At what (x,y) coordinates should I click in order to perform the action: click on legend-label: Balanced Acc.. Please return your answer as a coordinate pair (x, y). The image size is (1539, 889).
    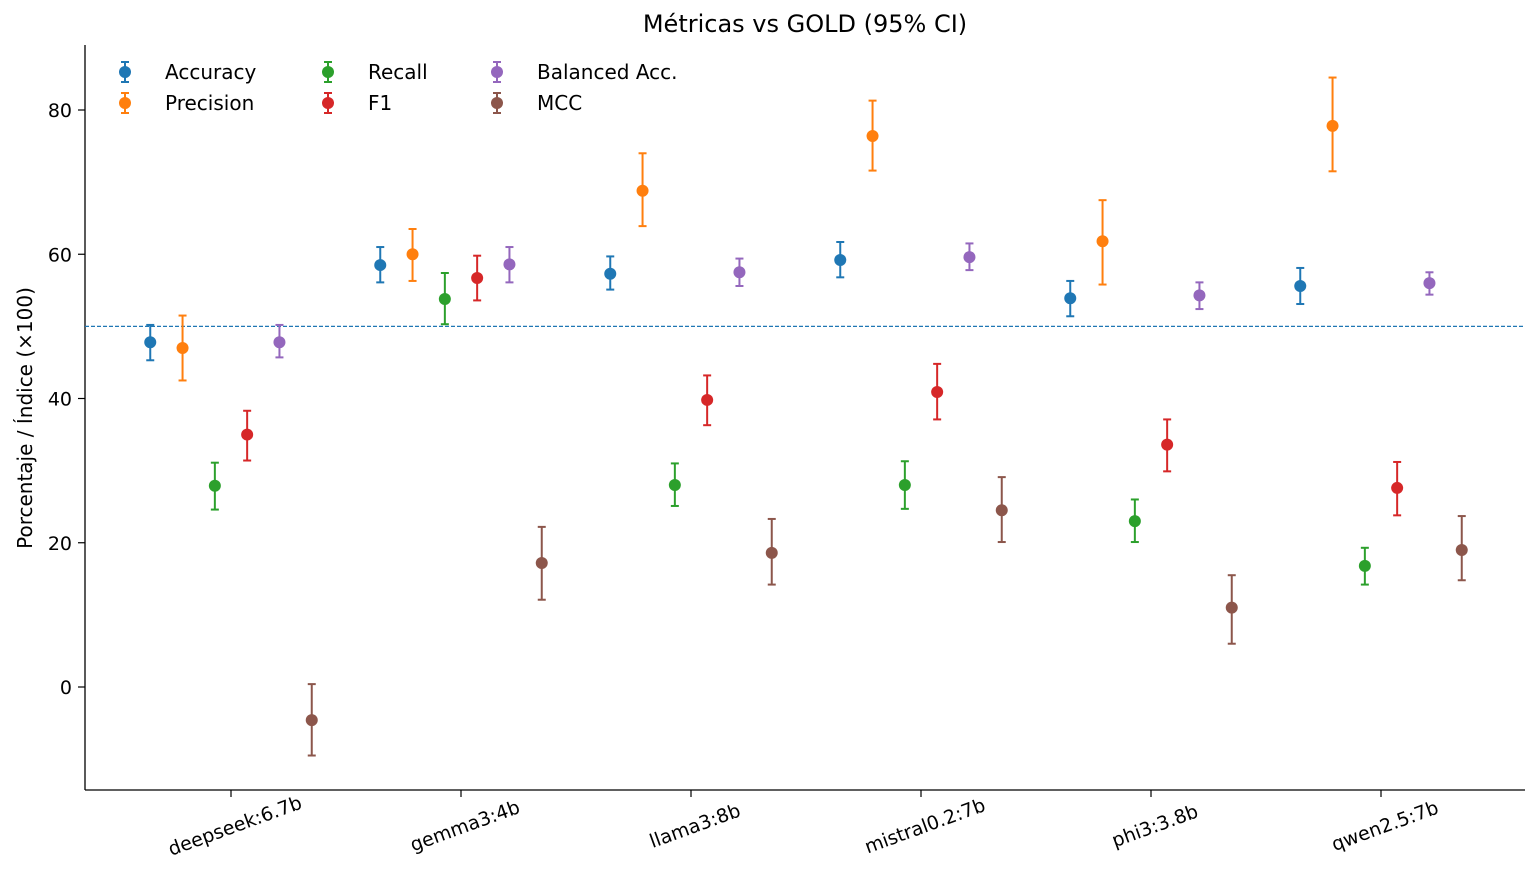
    Looking at the image, I should click on (607, 72).